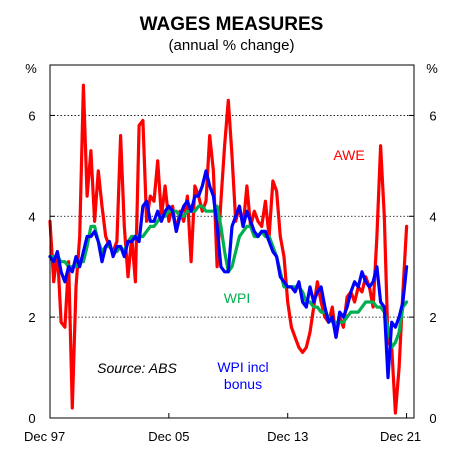 The height and width of the screenshot is (457, 463). What do you see at coordinates (31, 68) in the screenshot?
I see `y-axis-unit-left: %` at bounding box center [31, 68].